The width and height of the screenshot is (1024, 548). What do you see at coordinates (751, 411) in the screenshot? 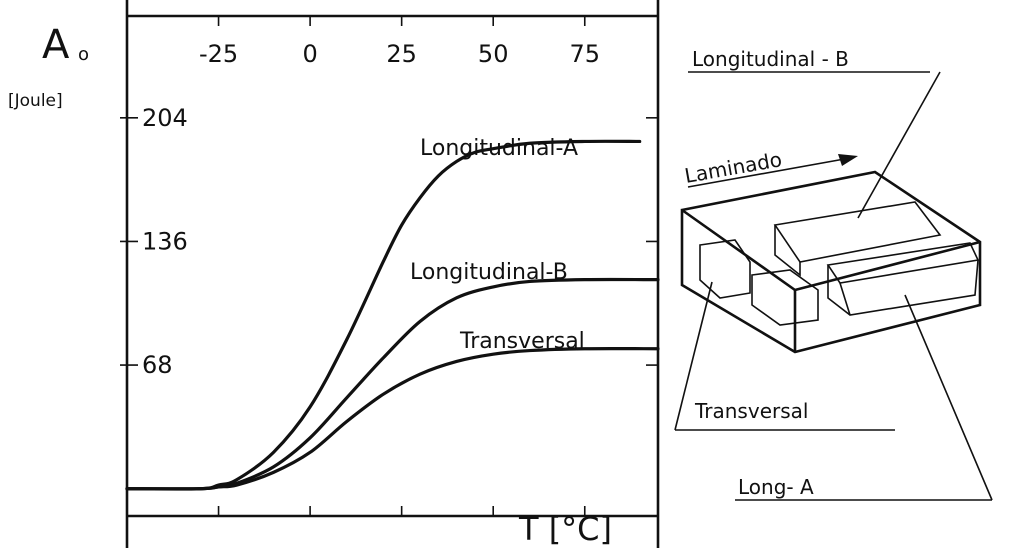
I see `label-transversal: Transversal` at bounding box center [751, 411].